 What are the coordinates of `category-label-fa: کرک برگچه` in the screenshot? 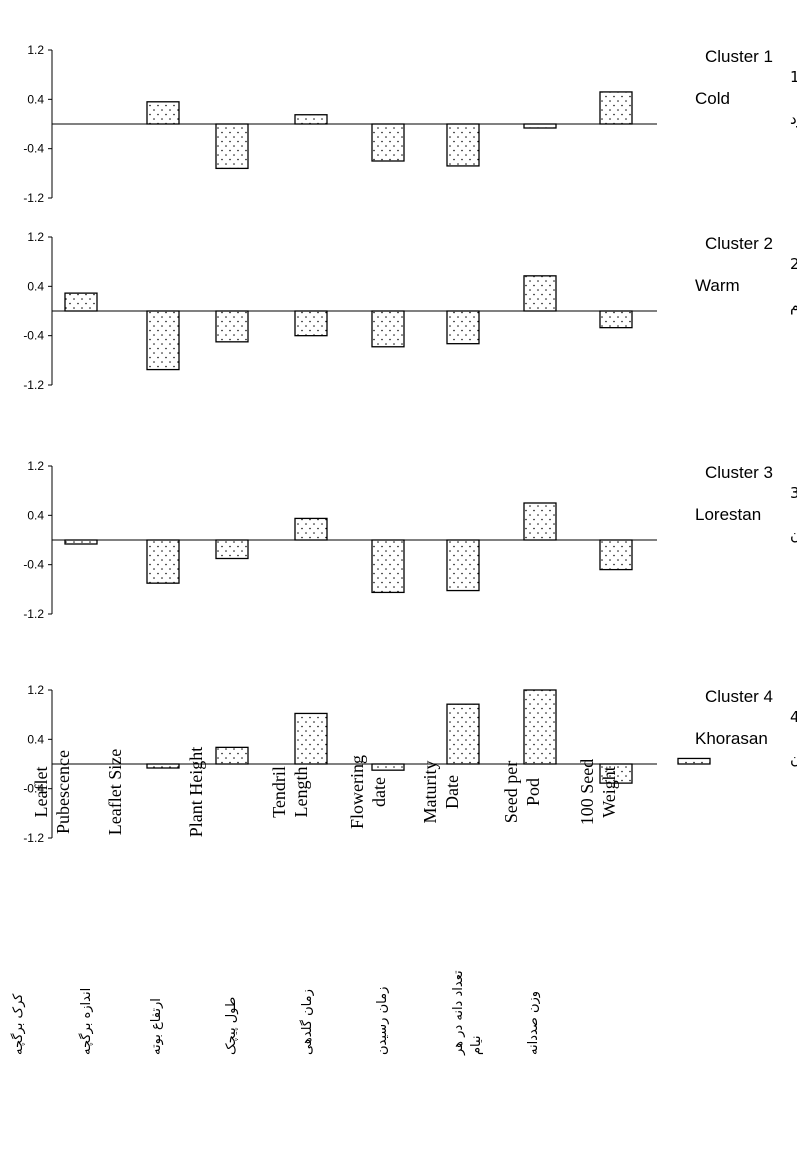 It's located at (18, 1024).